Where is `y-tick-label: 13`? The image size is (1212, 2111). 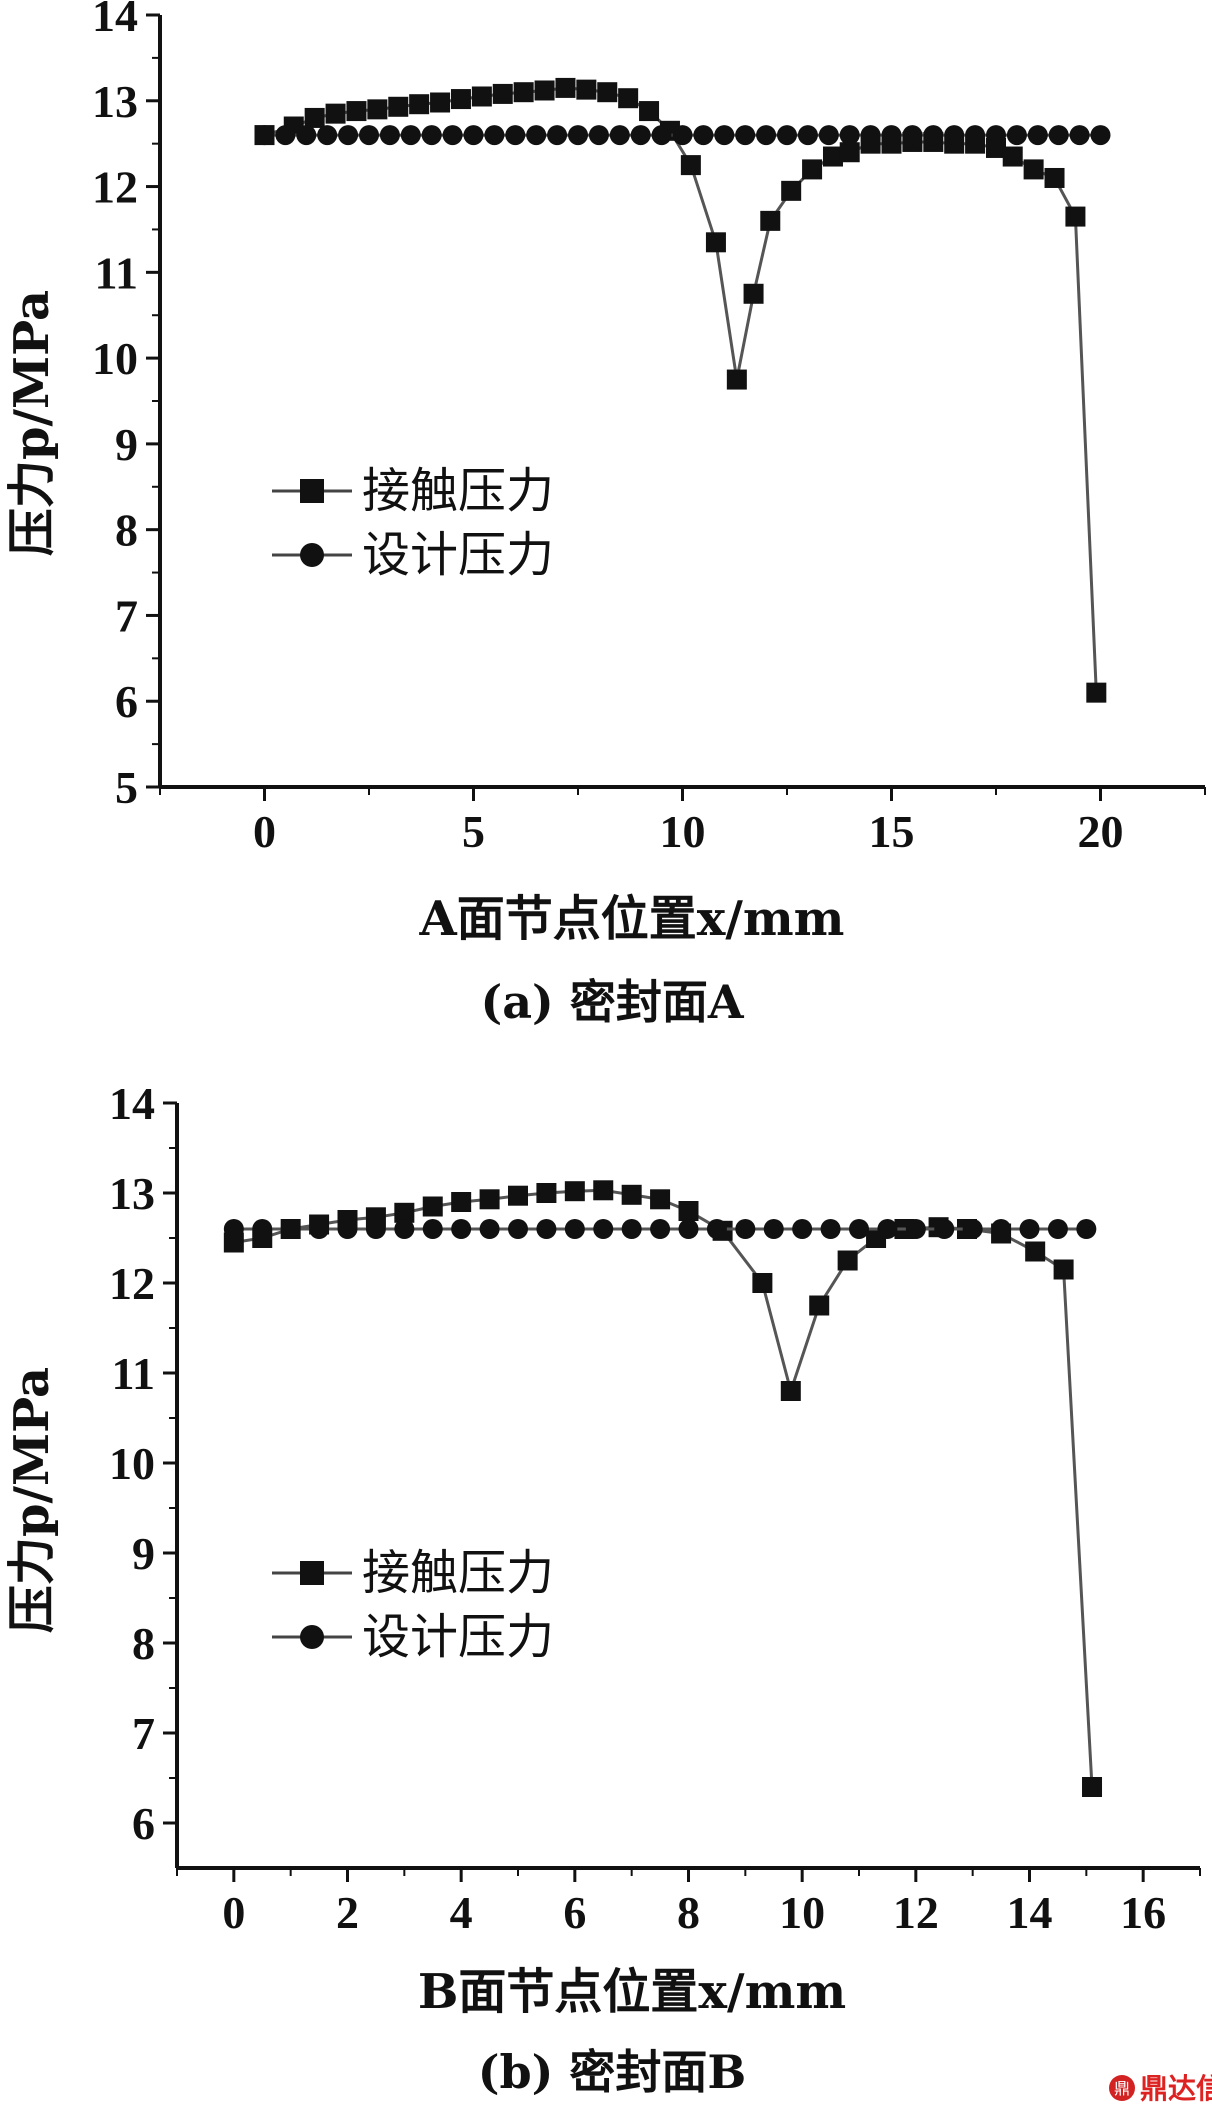 y-tick-label: 13 is located at coordinates (115, 101).